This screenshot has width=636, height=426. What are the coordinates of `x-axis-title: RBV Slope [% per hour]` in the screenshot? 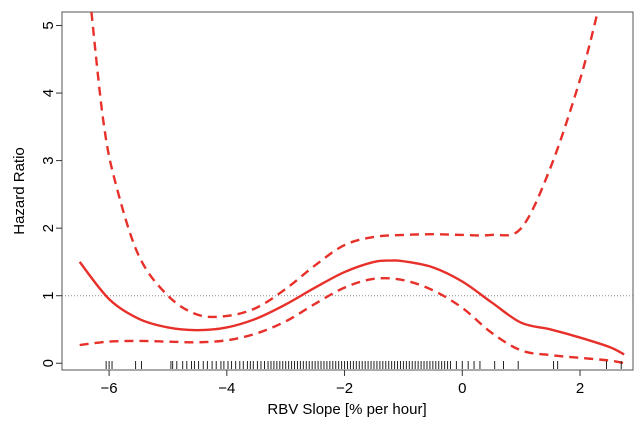 It's located at (346, 409).